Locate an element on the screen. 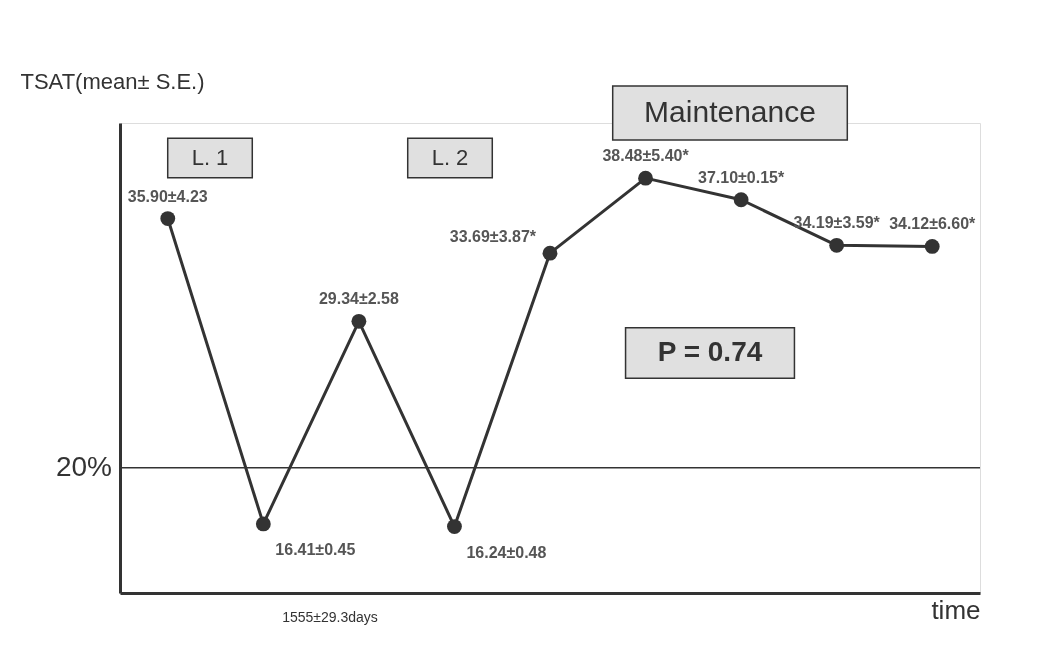 The height and width of the screenshot is (658, 1059). annotation: Maintenance is located at coordinates (730, 111).